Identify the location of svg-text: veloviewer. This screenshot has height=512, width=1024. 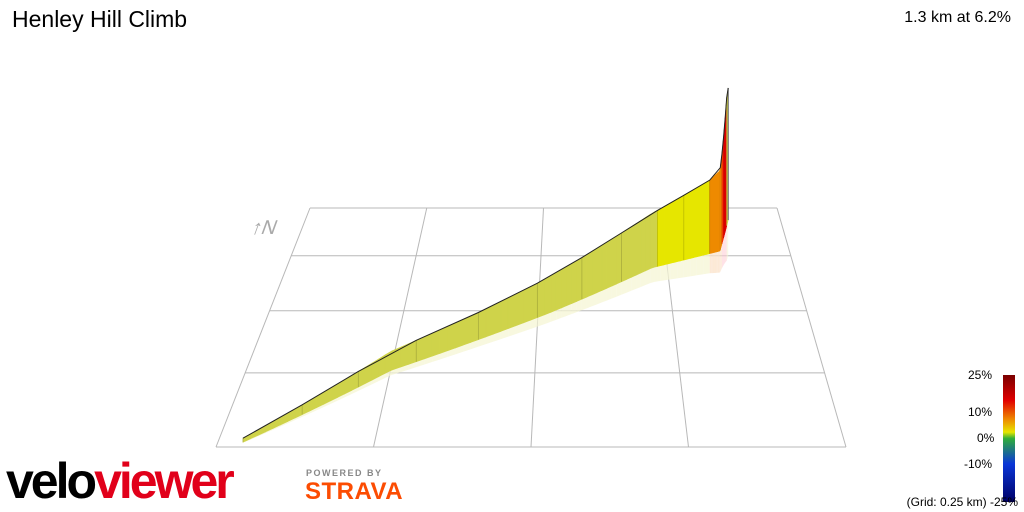
(120, 481).